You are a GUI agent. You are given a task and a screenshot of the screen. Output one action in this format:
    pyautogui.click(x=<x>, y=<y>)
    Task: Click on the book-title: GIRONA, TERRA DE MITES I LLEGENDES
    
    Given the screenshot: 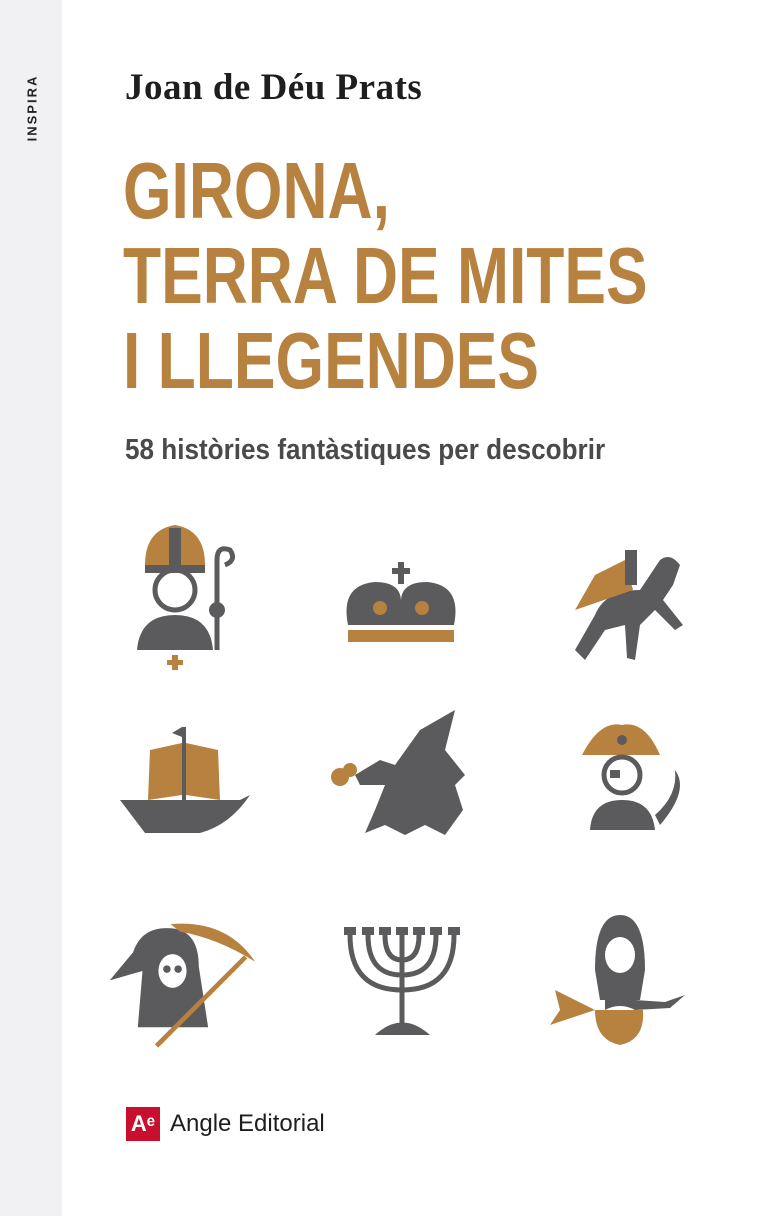 What is the action you would take?
    pyautogui.click(x=385, y=275)
    